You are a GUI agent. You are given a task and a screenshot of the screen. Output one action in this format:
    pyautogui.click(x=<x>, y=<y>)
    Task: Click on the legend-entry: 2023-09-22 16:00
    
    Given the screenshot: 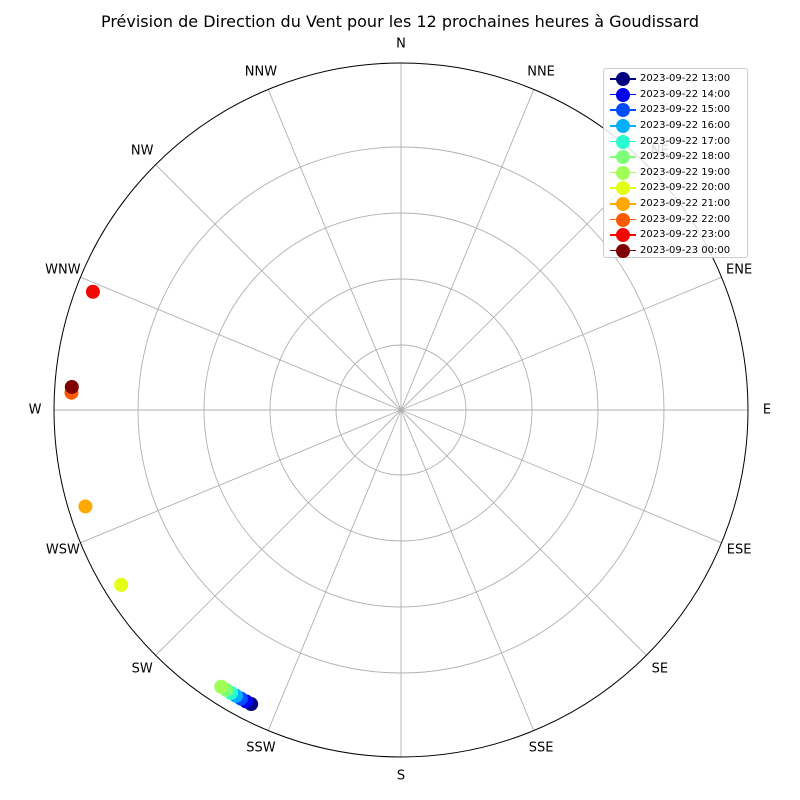 What is the action you would take?
    pyautogui.click(x=677, y=126)
    